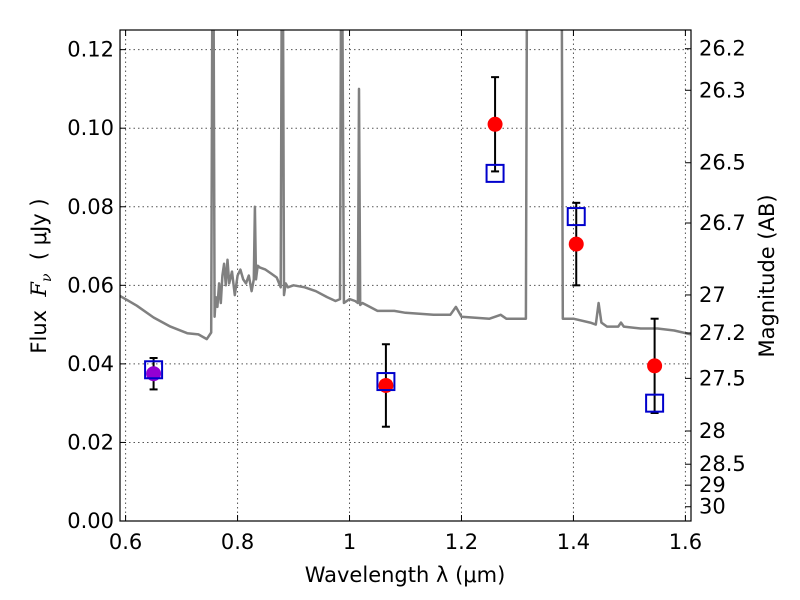 This screenshot has width=800, height=600. I want to click on mag-tick-label: 30, so click(712, 507).